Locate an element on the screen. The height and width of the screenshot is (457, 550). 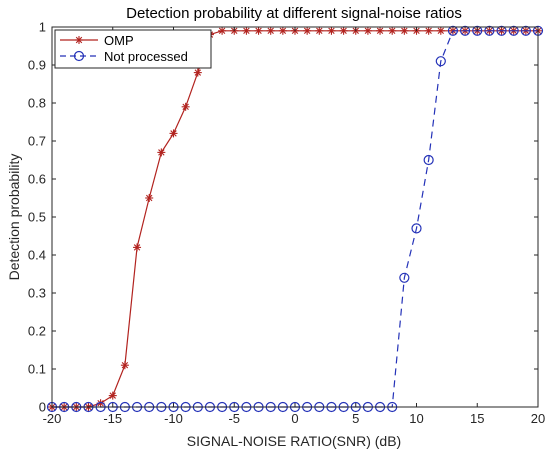
y-tick-label: 0.3 is located at coordinates (37, 293).